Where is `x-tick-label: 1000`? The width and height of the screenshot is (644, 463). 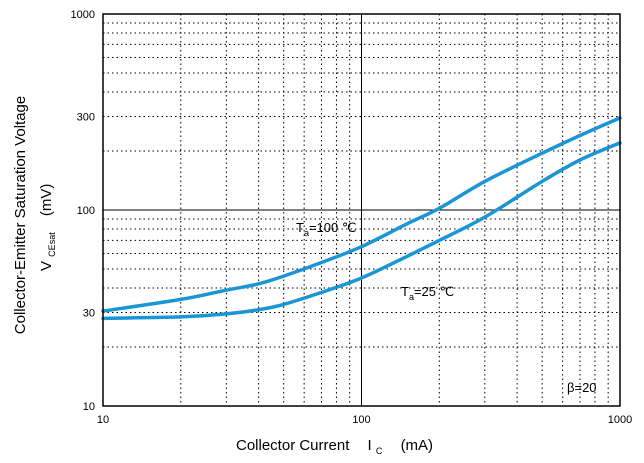
x-tick-label: 1000 is located at coordinates (620, 420).